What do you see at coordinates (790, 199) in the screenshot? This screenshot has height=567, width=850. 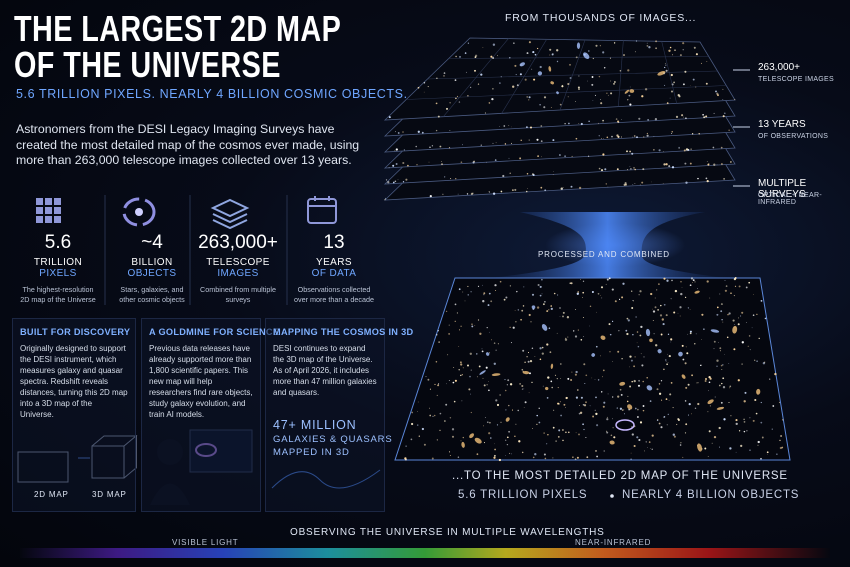 I see `callout-subtitle: OPTICAL + NEAR-INFRARED` at bounding box center [790, 199].